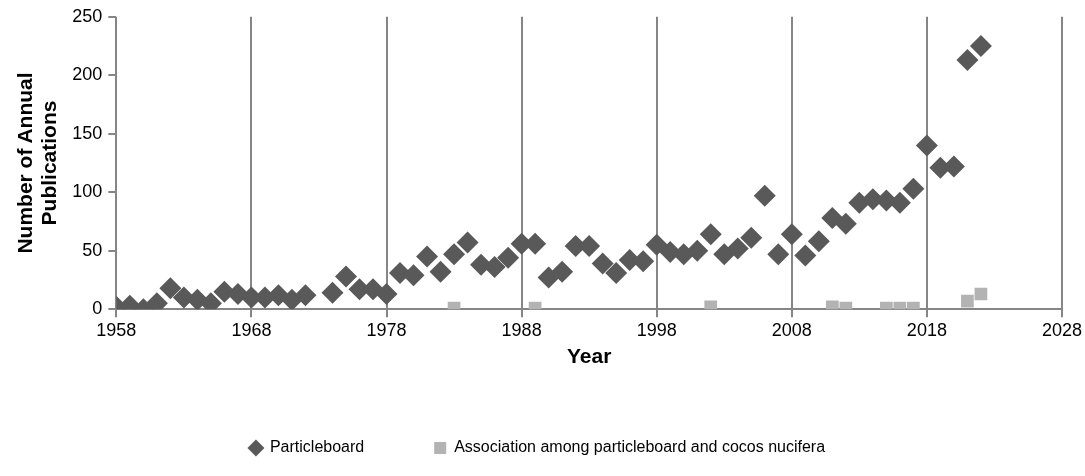  Describe the element at coordinates (251, 329) in the screenshot. I see `x-tick-label: 1968` at that location.